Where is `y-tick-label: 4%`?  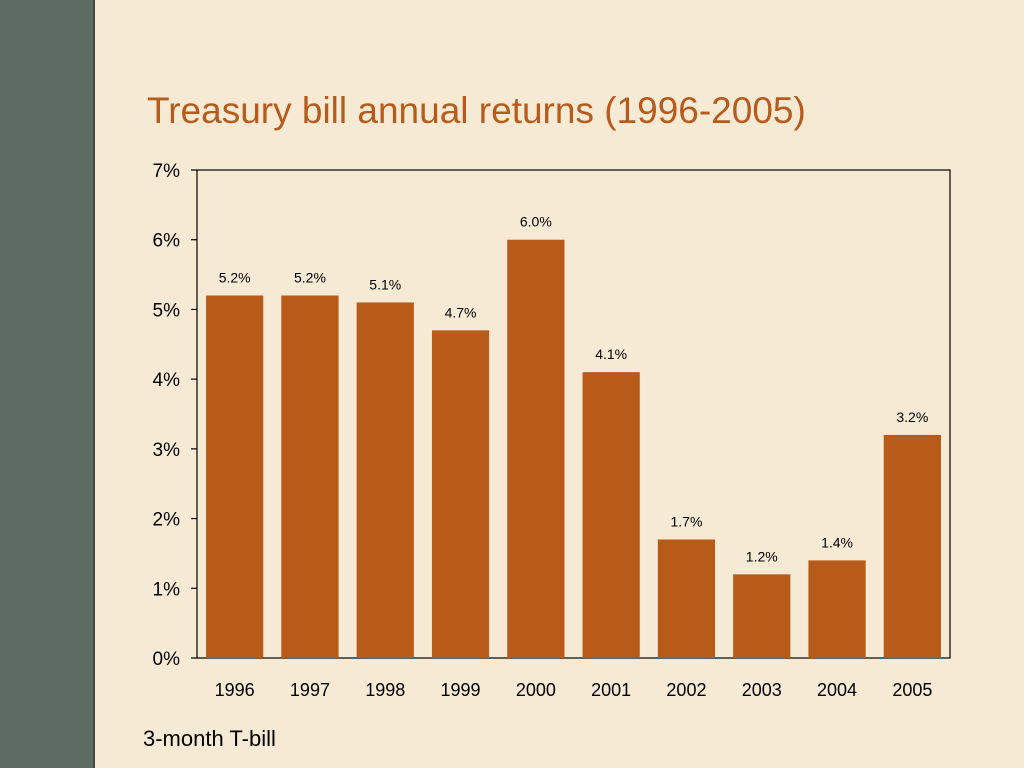 y-tick-label: 4% is located at coordinates (167, 380).